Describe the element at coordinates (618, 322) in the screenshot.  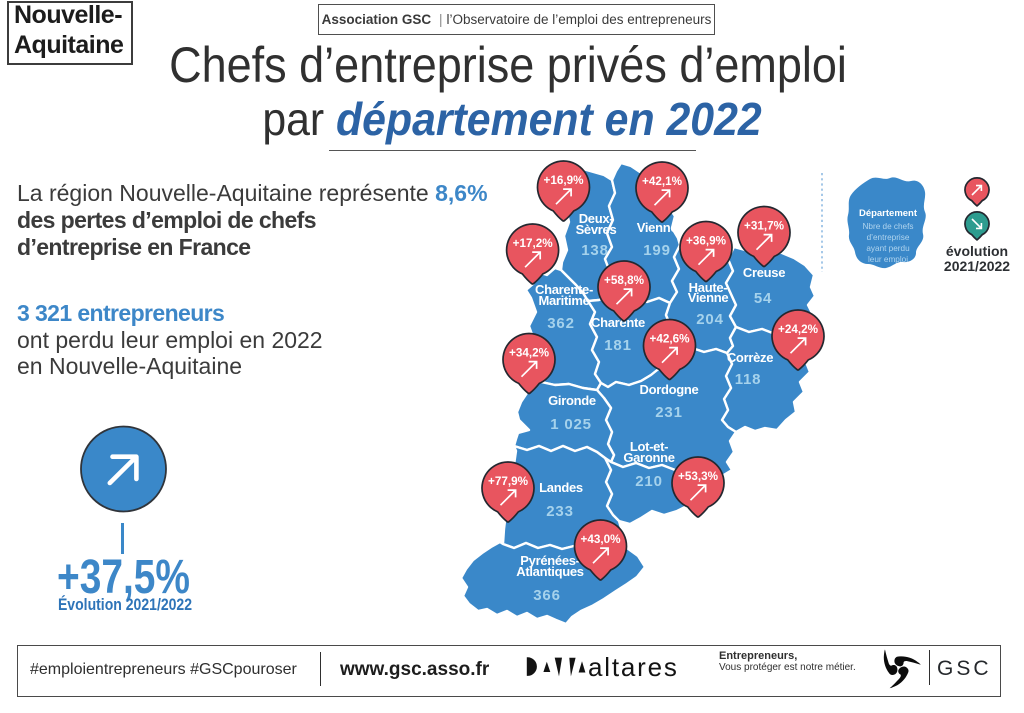
I see `svg-text: Charente` at that location.